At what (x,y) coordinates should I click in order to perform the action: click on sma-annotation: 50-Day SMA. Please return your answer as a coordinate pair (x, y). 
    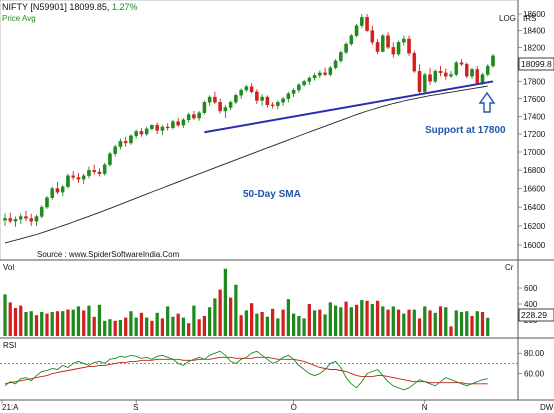
    Looking at the image, I should click on (272, 194).